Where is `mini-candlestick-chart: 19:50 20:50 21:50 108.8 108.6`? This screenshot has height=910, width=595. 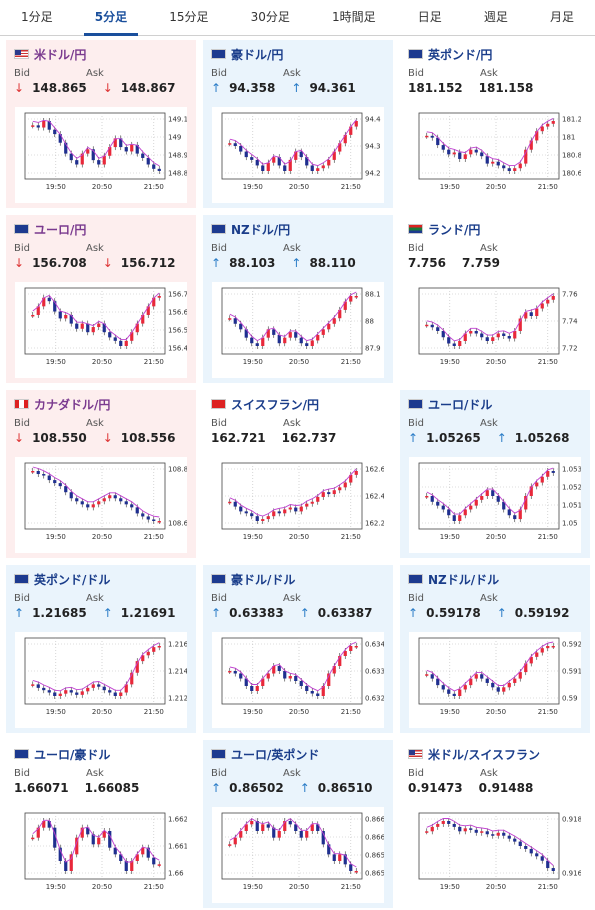
mini-candlestick-chart: 19:50 20:50 21:50 108.8 108.6 is located at coordinates (101, 505).